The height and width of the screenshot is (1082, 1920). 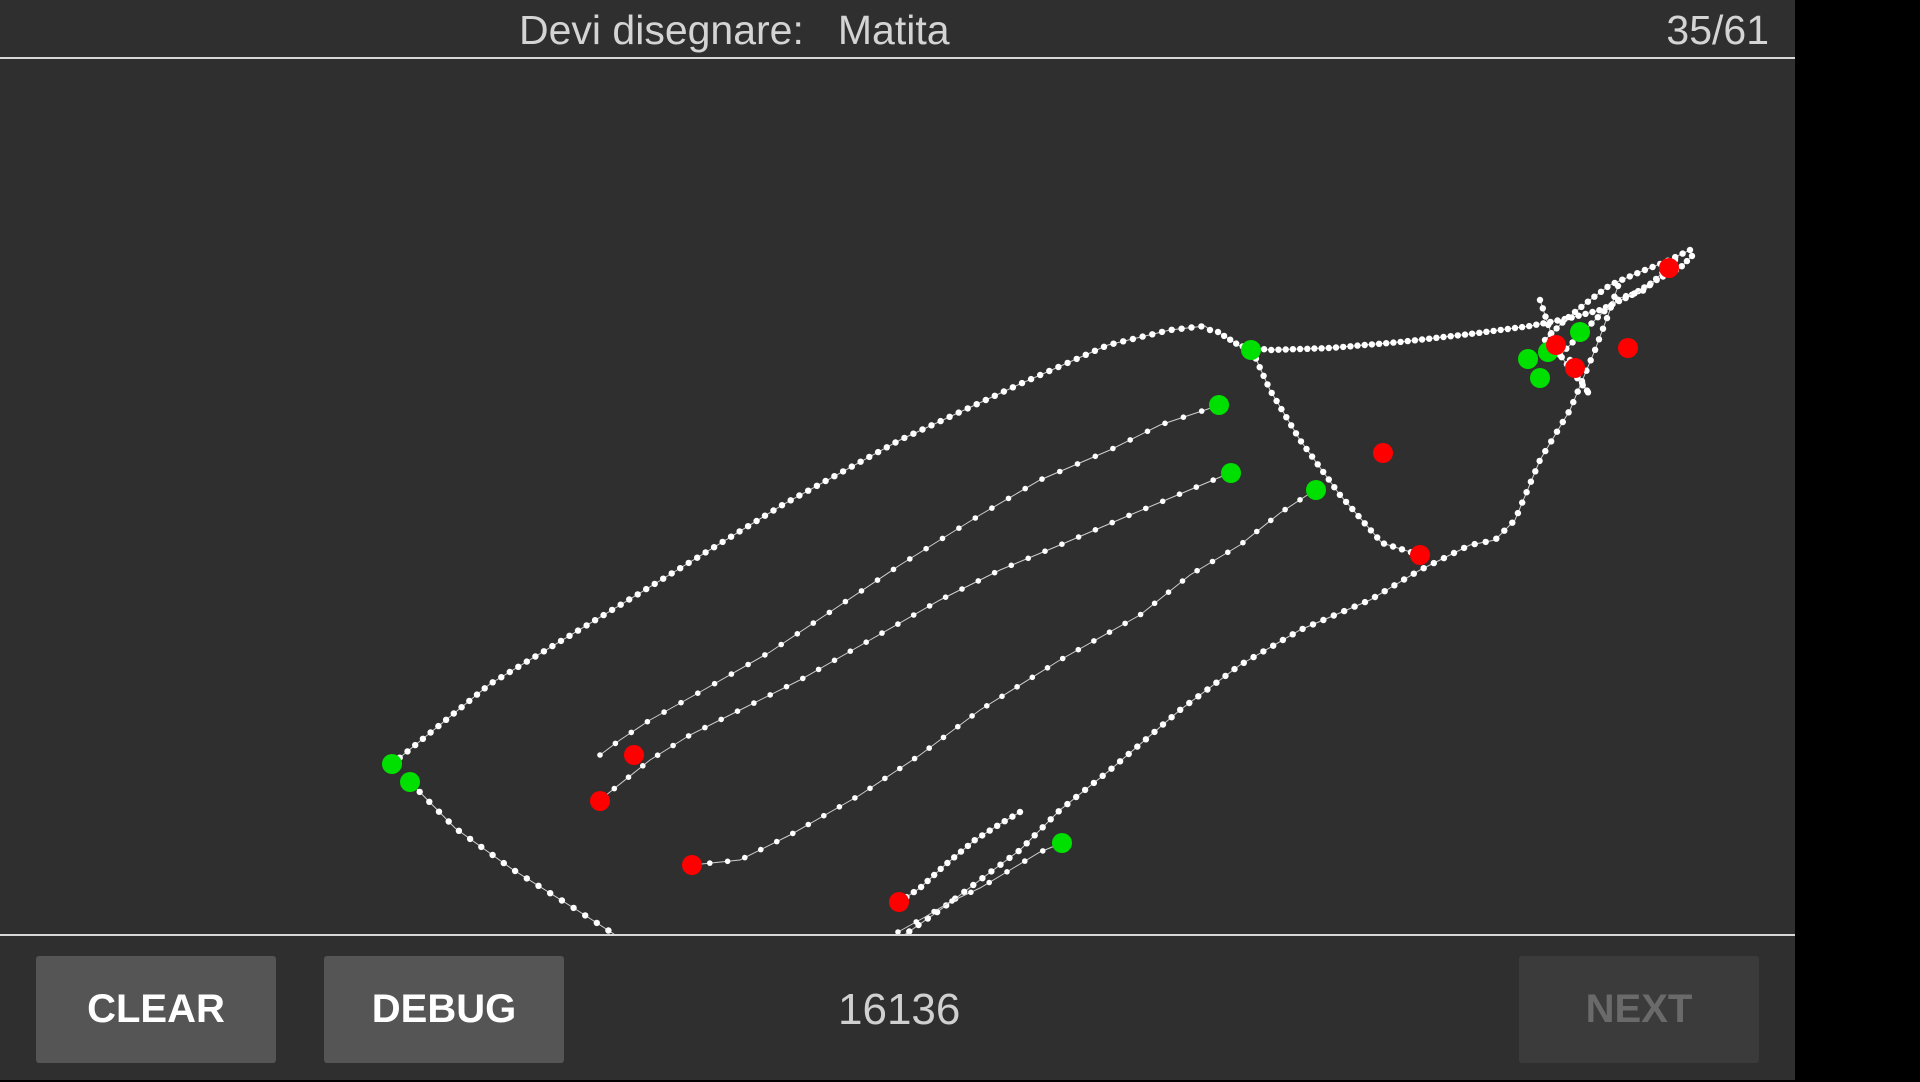 What do you see at coordinates (444, 1009) in the screenshot?
I see `debug-button: DEBUG` at bounding box center [444, 1009].